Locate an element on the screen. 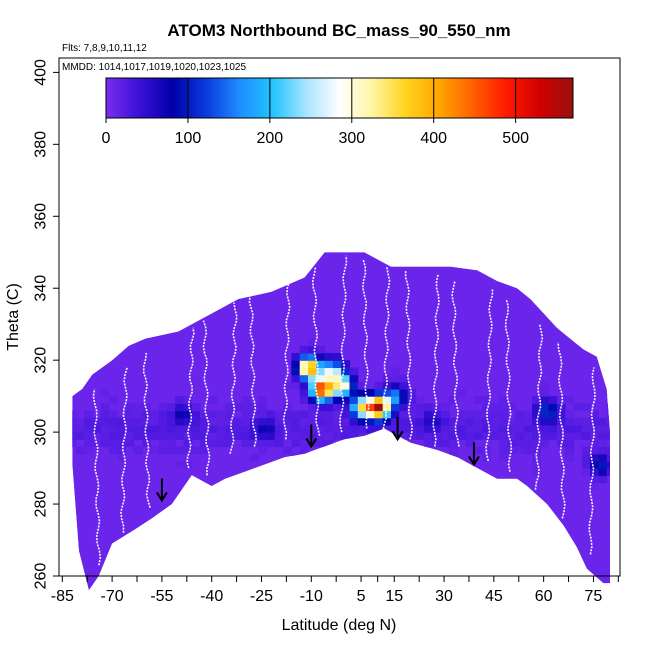  y-tick-label: 300 is located at coordinates (41, 432).